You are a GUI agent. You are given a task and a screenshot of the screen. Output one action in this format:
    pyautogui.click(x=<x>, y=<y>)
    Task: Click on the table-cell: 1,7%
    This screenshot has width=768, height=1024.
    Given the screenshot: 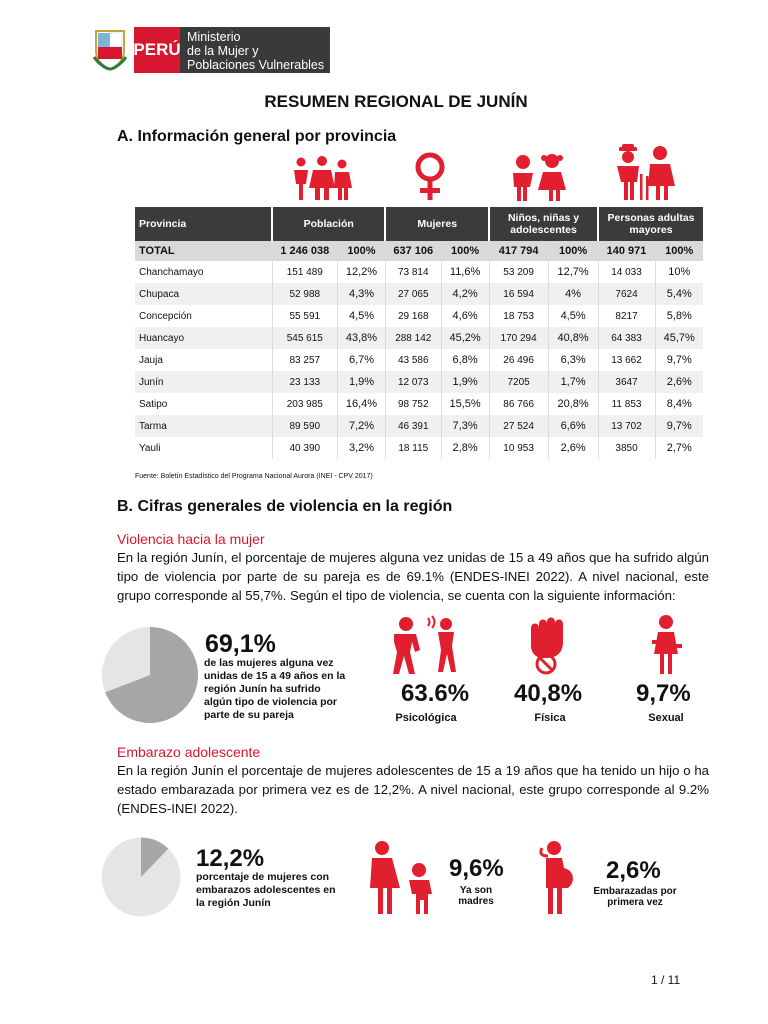 What is the action you would take?
    pyautogui.click(x=573, y=382)
    